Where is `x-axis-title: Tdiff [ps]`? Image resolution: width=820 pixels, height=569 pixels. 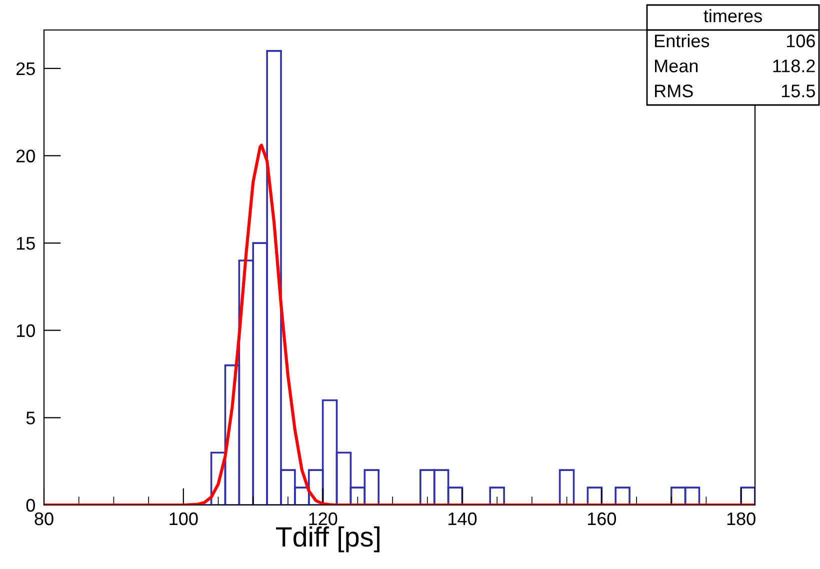
x-axis-title: Tdiff [ps] is located at coordinates (328, 539).